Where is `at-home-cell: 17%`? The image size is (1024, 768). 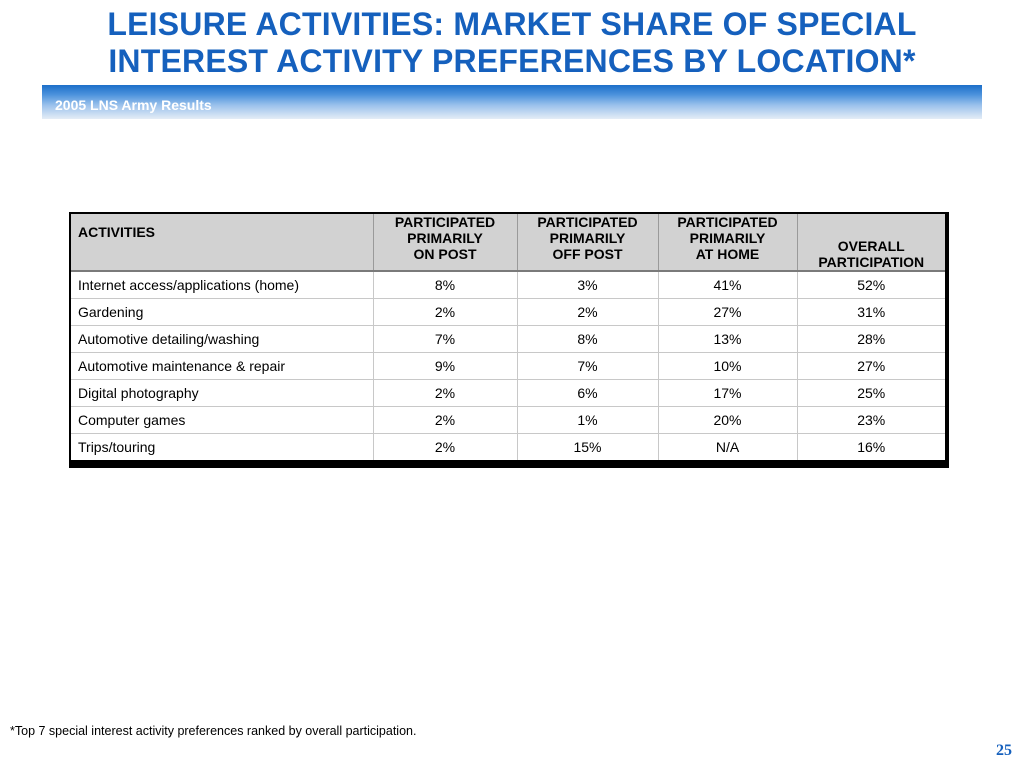
at-home-cell: 17% is located at coordinates (728, 393).